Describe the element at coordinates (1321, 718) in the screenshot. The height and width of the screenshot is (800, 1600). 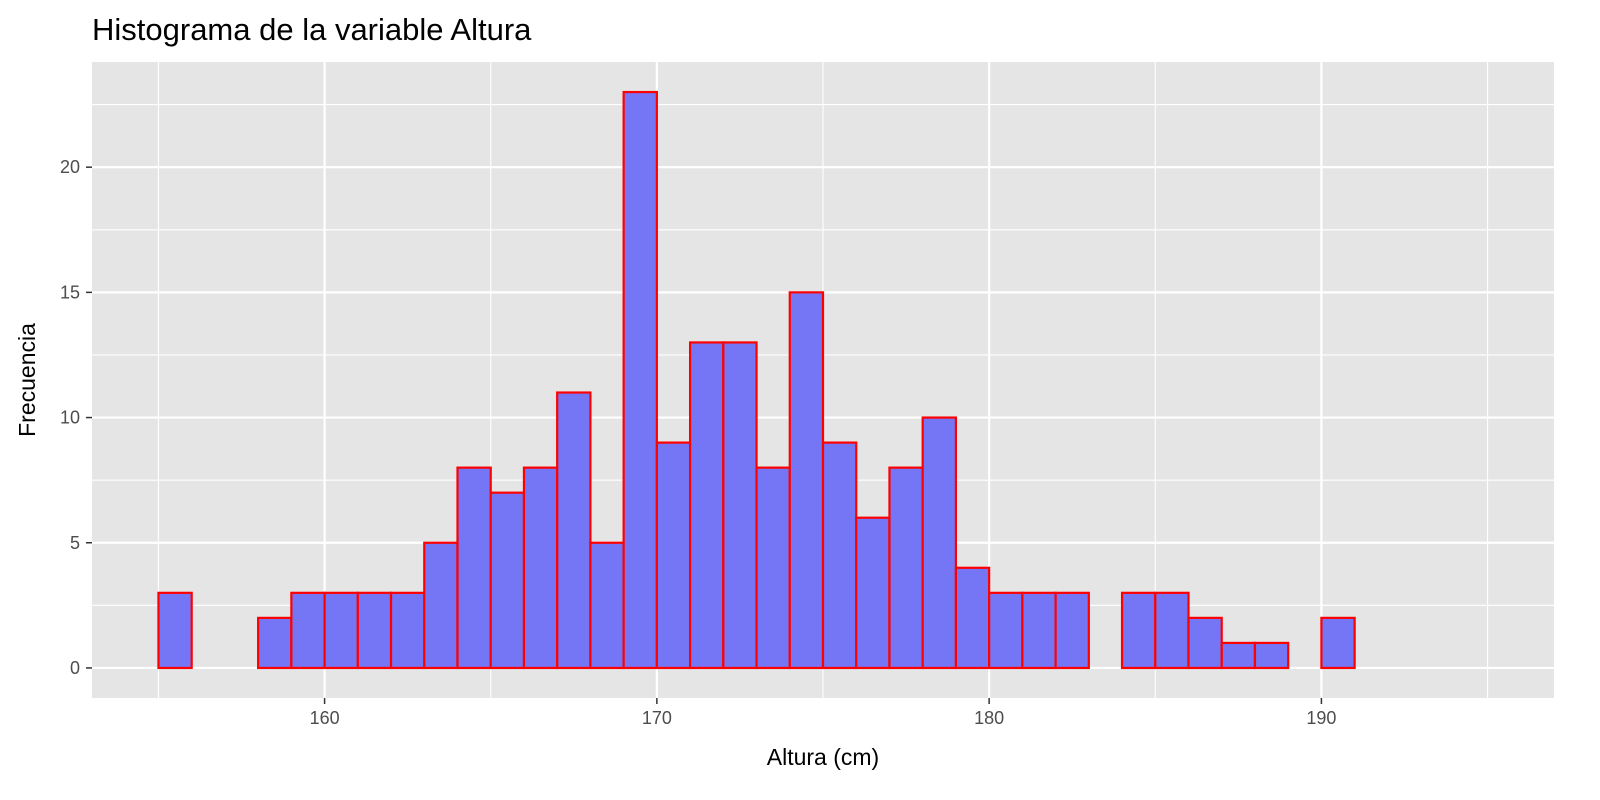
I see `x-tick-label: 190` at that location.